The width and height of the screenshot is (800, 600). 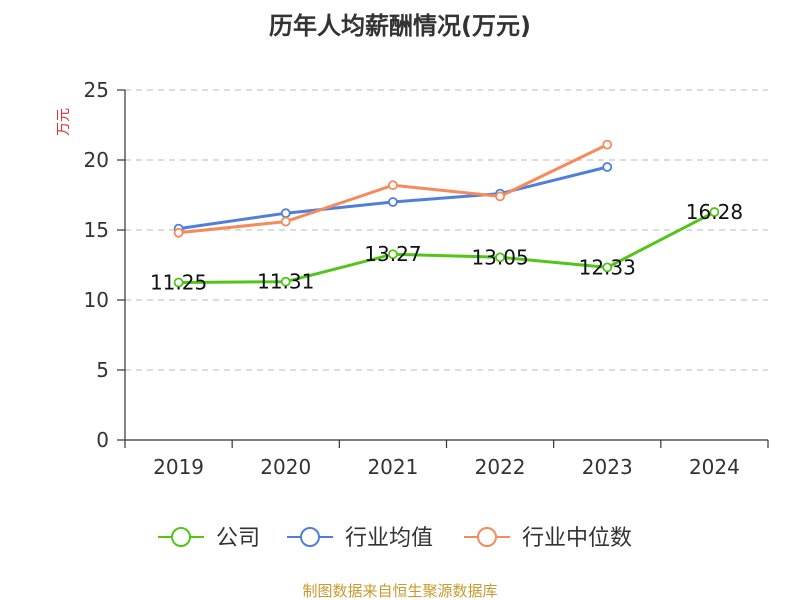 I want to click on data-label-2024: 16.28, so click(x=714, y=212).